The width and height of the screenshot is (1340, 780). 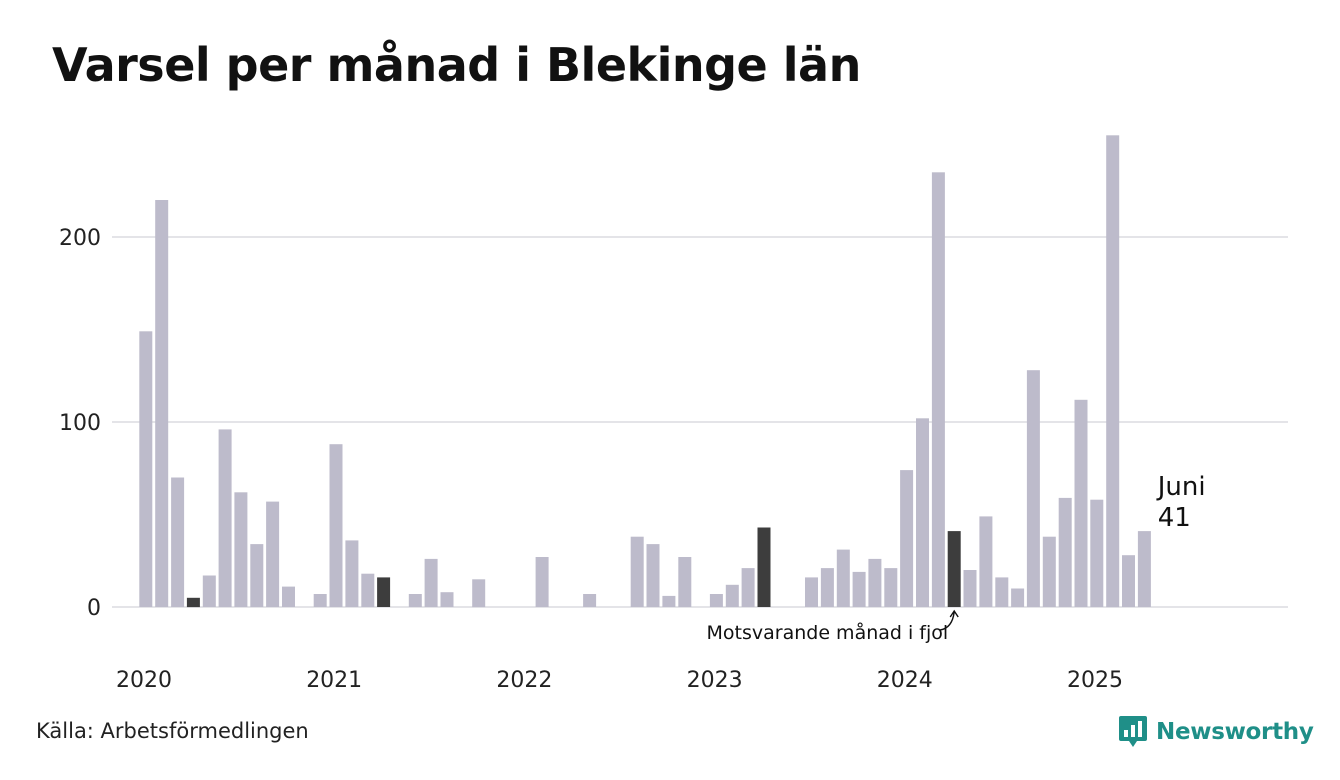 I want to click on chart-title: Varsel per månad i Blekinge län, so click(x=456, y=65).